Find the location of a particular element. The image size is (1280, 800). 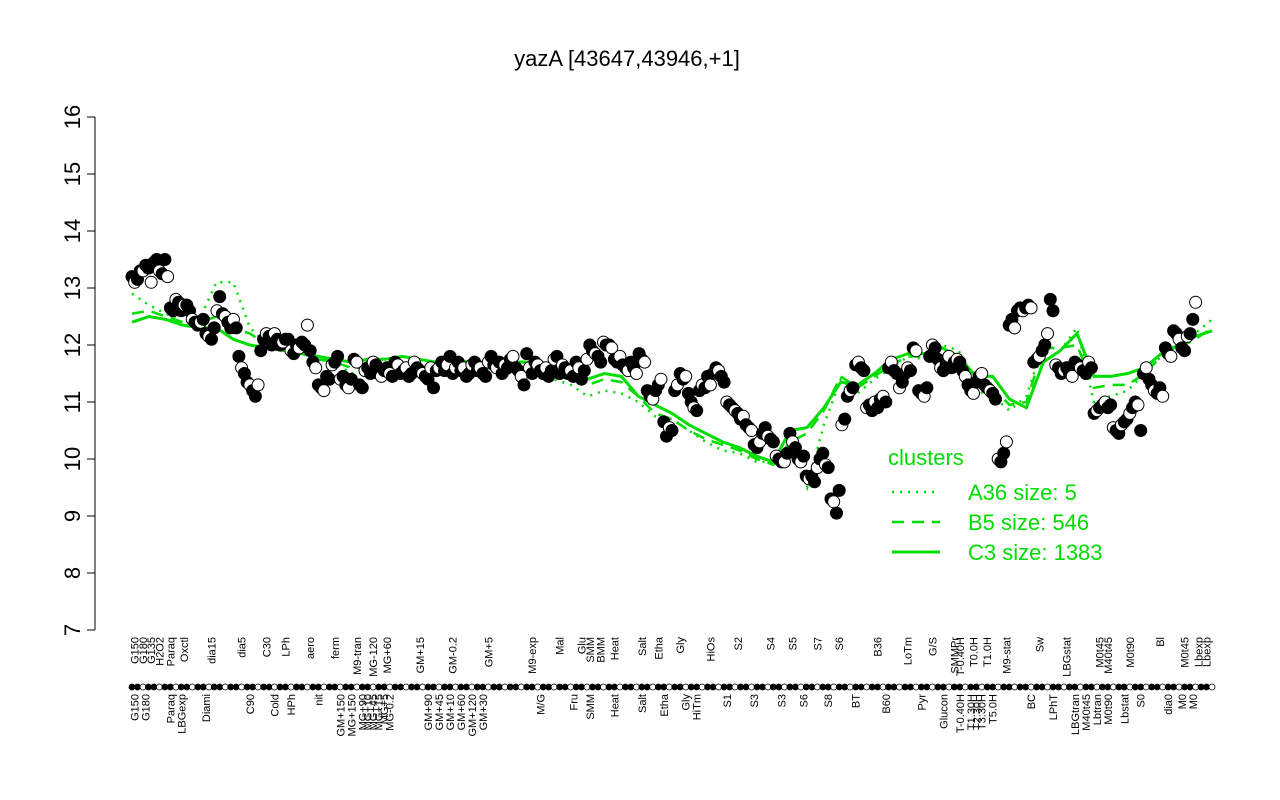

x-label-bottom: T2.30H is located at coordinates (977, 712).